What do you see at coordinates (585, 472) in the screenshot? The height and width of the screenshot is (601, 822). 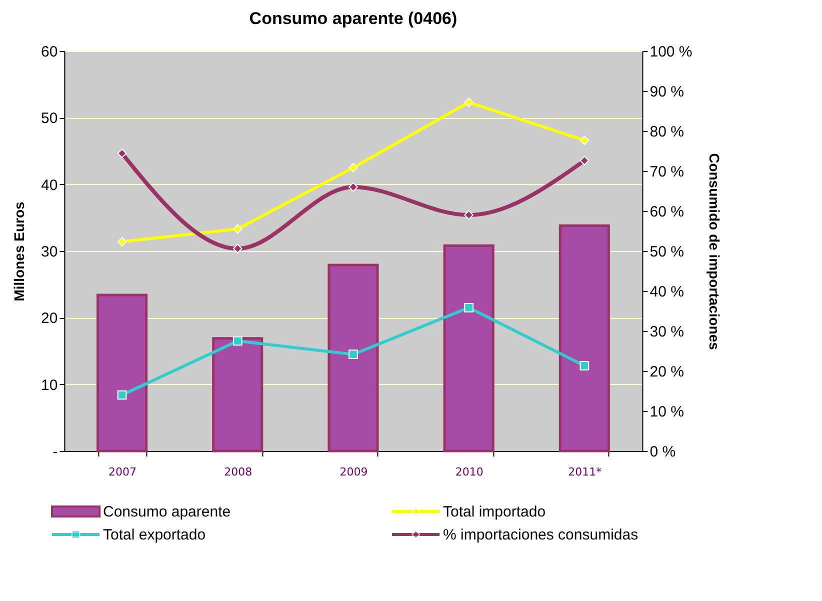 I see `x-tick-label: 2011*` at bounding box center [585, 472].